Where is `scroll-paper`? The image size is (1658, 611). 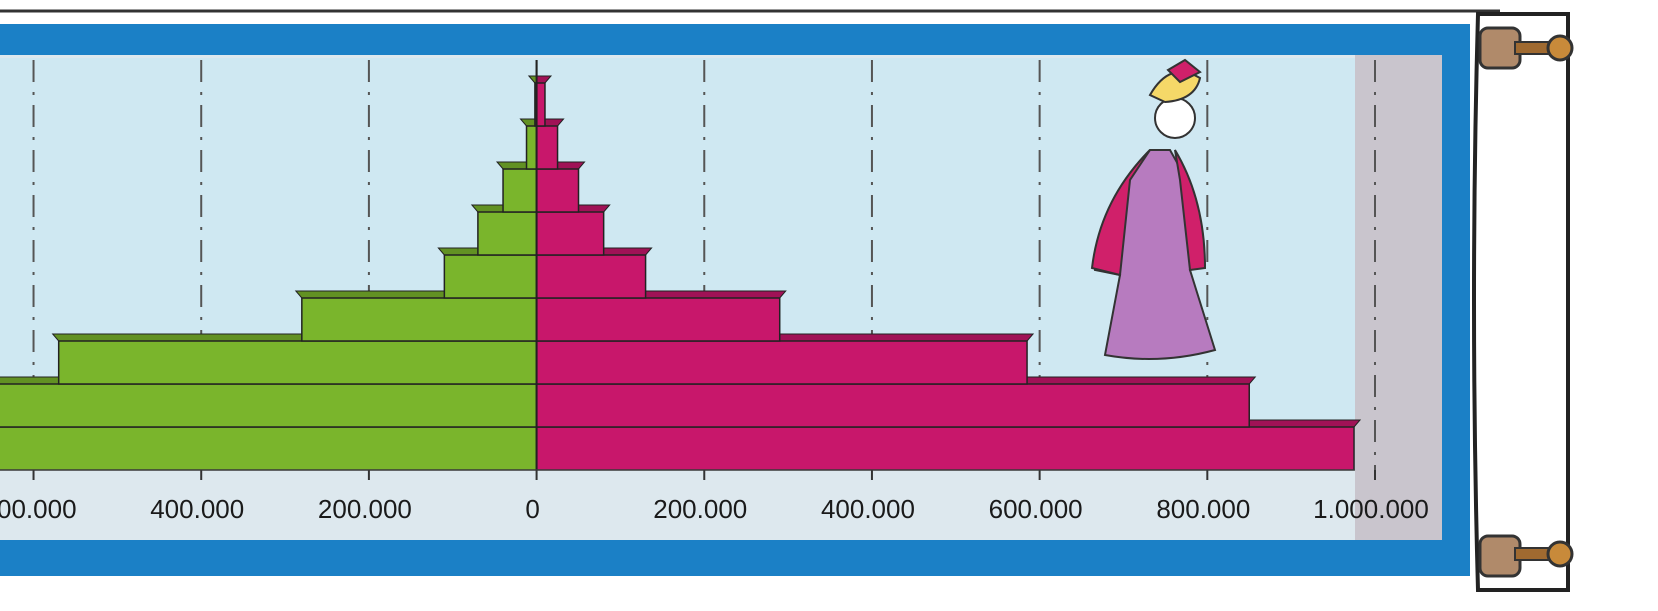
scroll-paper is located at coordinates (1521, 302).